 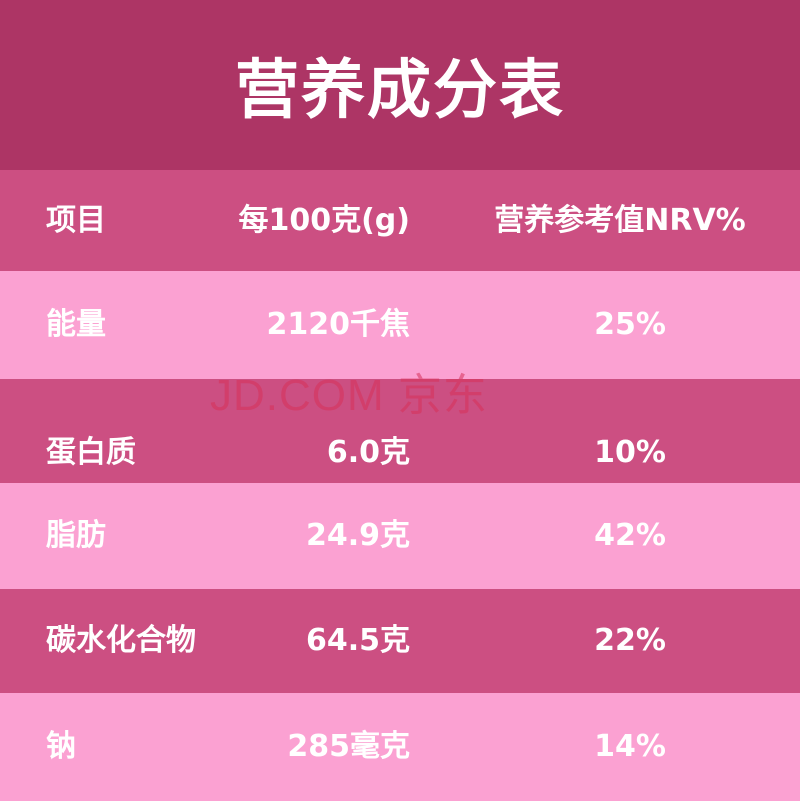 I want to click on row-nrv: 25%, so click(x=630, y=324).